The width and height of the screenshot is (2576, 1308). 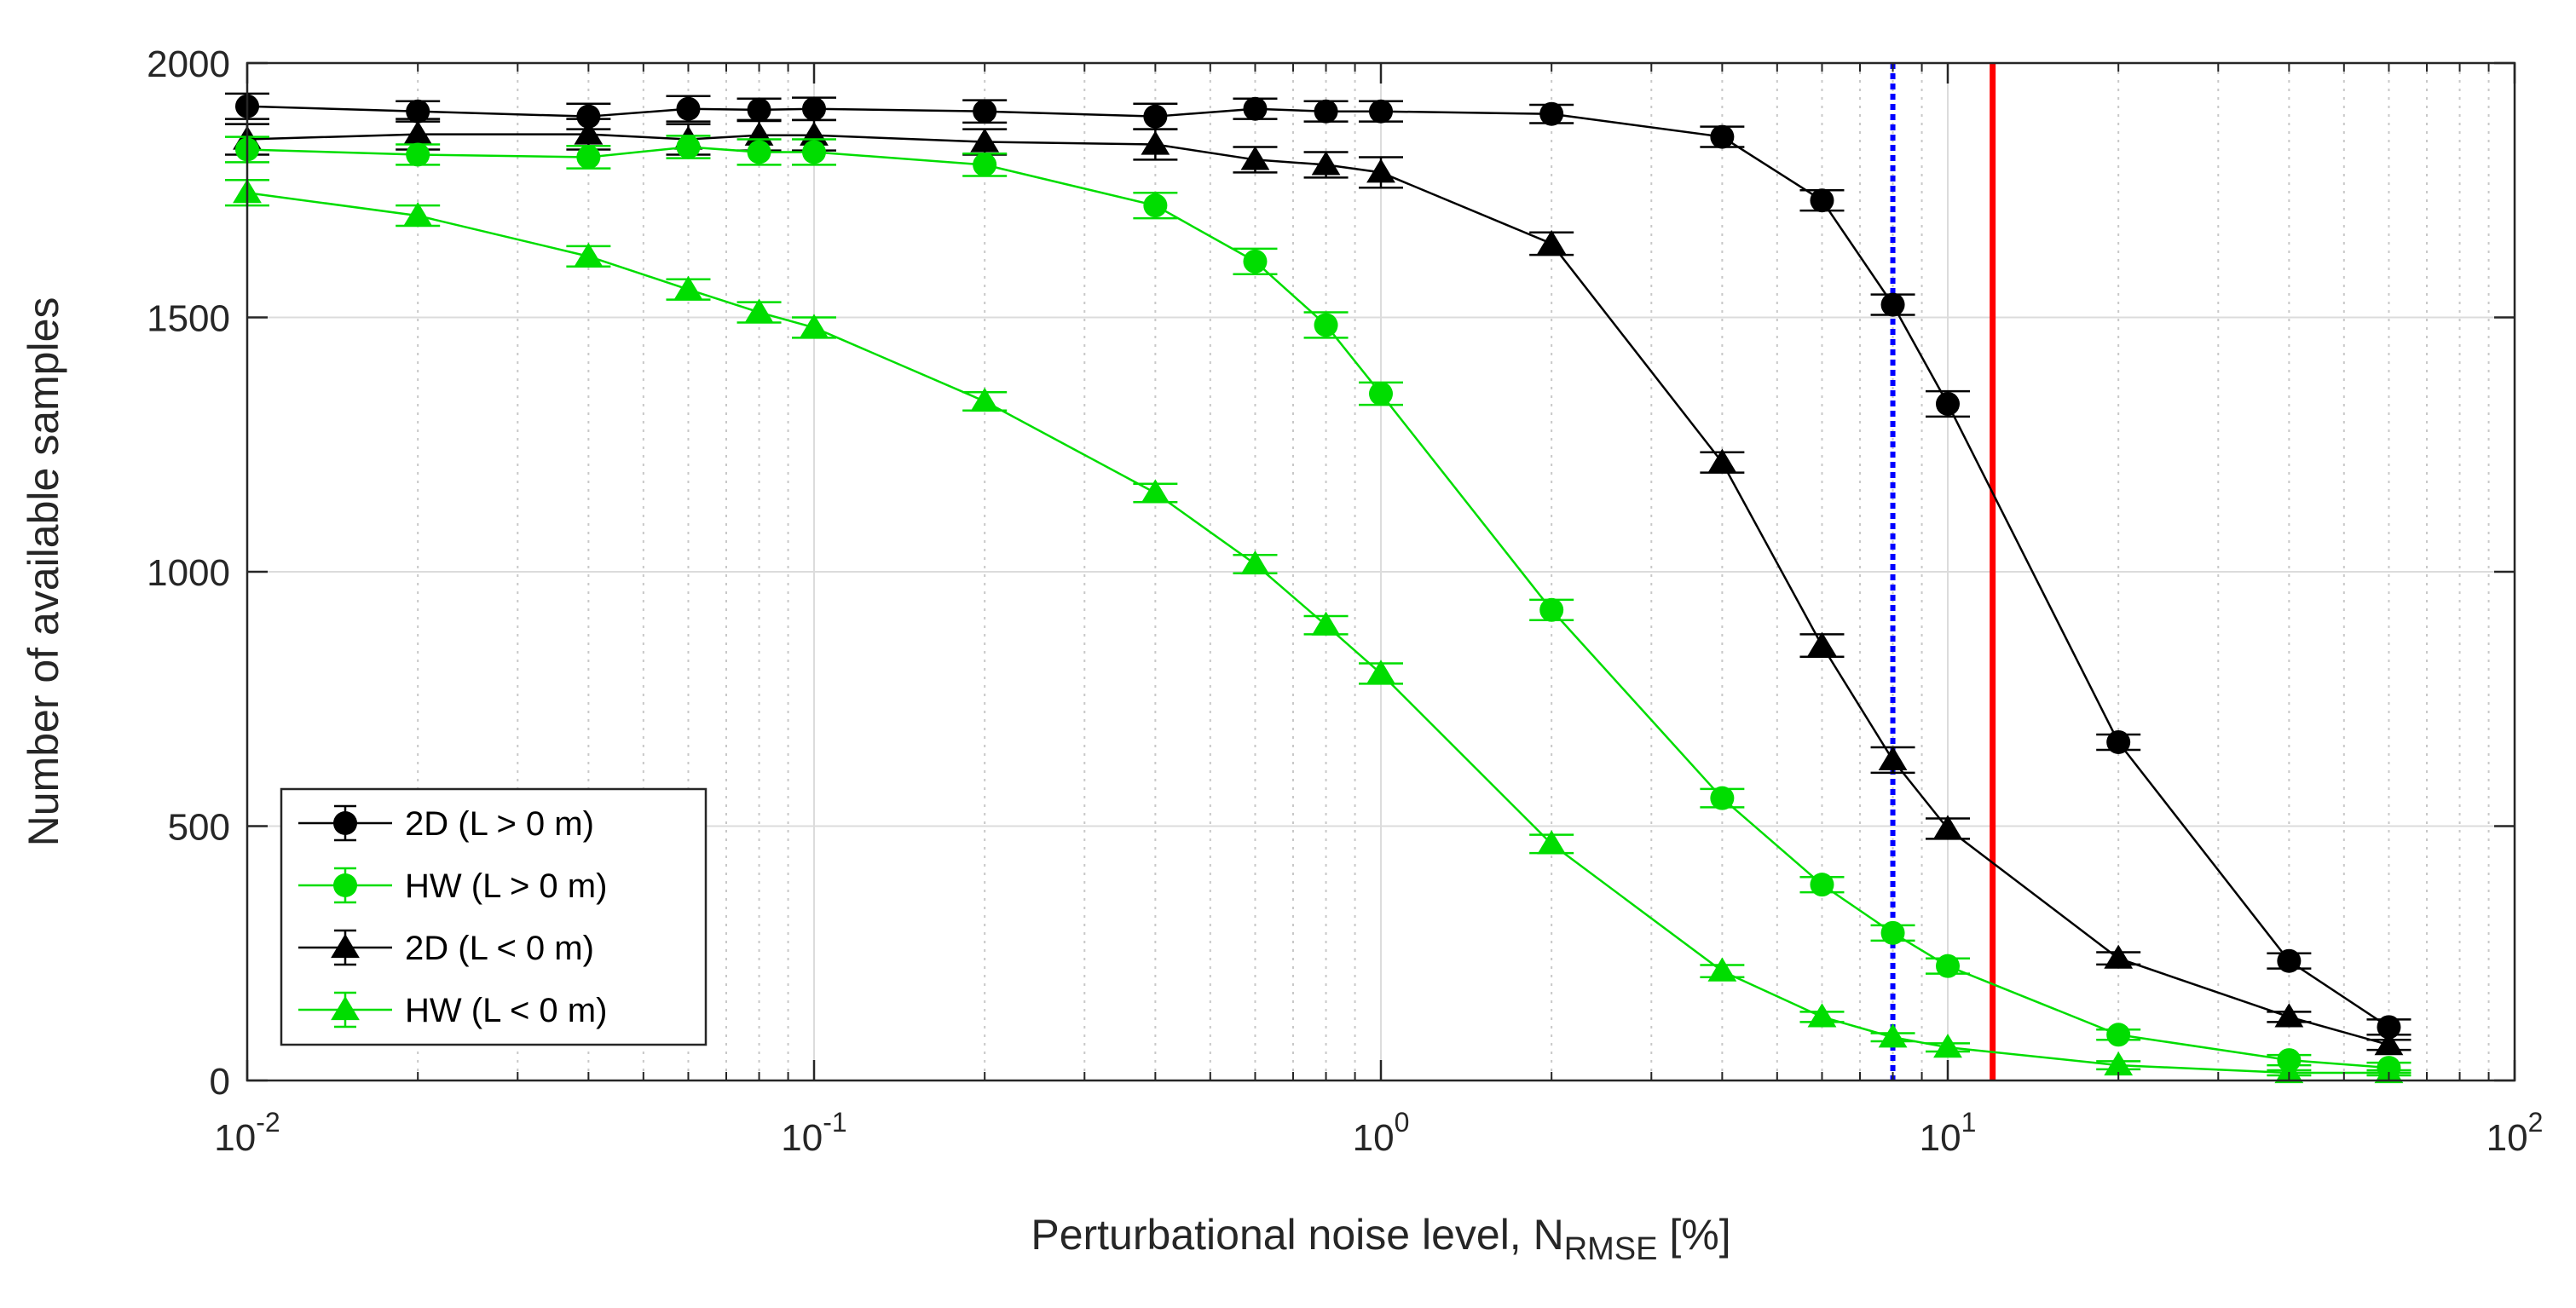 I want to click on y-tick-label: 0, so click(x=220, y=1082).